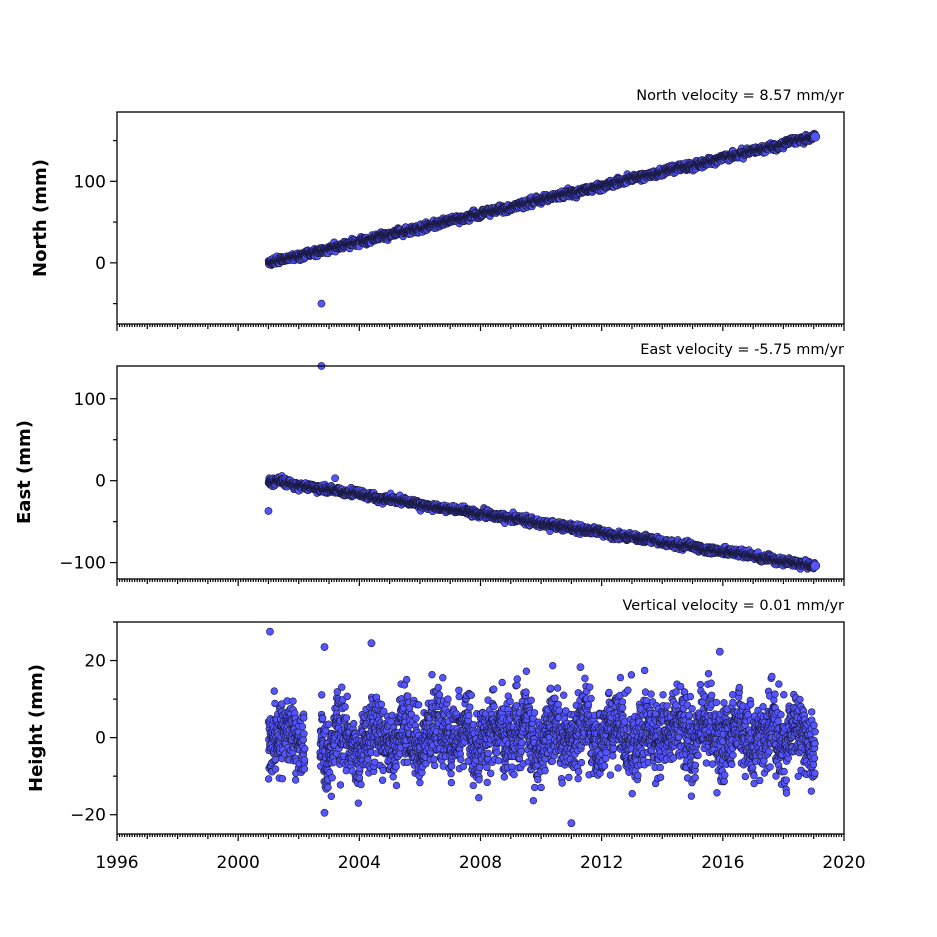 The height and width of the screenshot is (937, 937). Describe the element at coordinates (24, 472) in the screenshot. I see `east-y-axis-label: East (mm)` at that location.